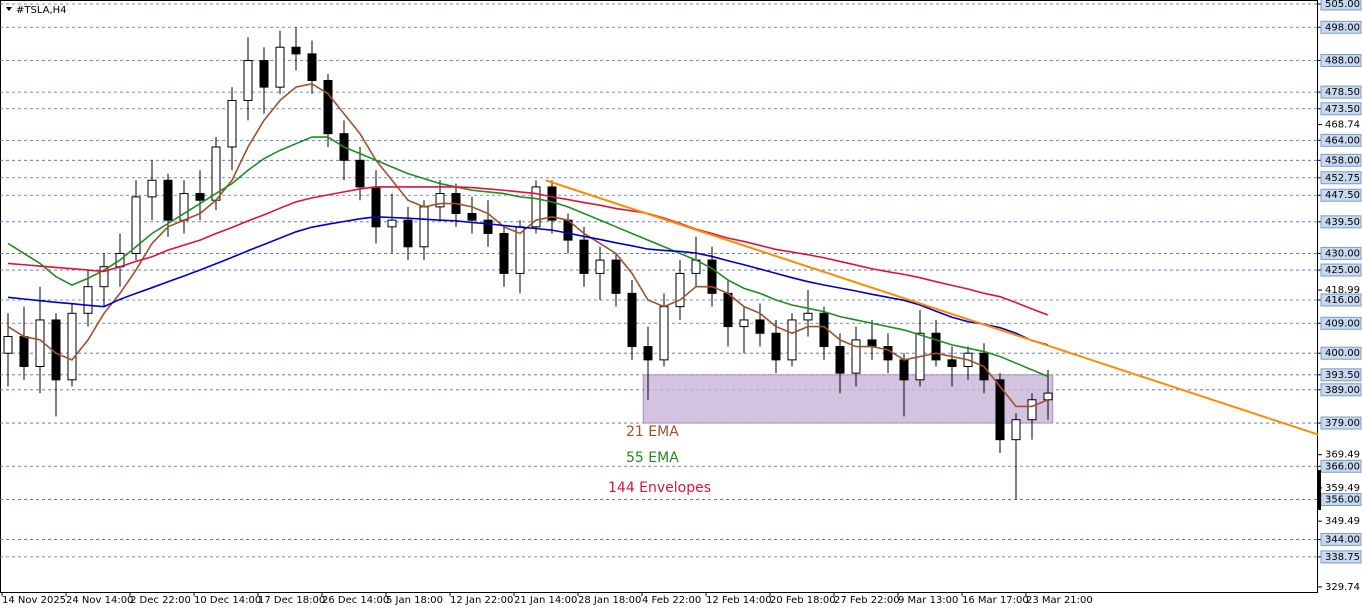 Image resolution: width=1362 pixels, height=611 pixels. I want to click on x-tick-label: 20 Feb 18:00, so click(803, 600).